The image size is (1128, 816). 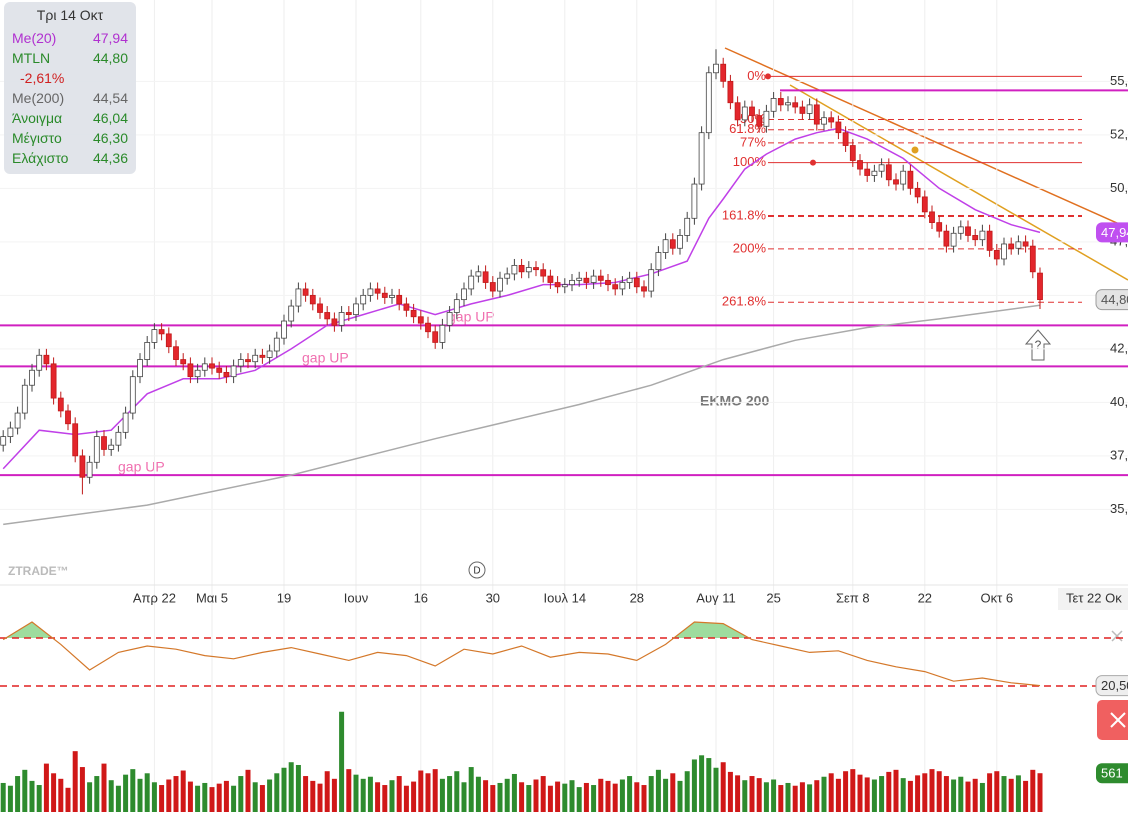 I want to click on close-button, so click(x=1112, y=720).